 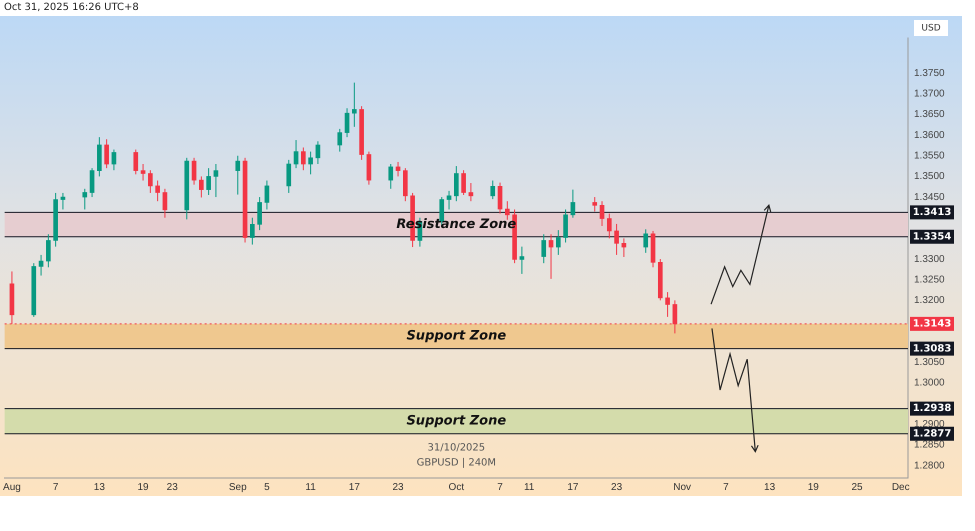 I want to click on y-tick-label: 1.2800, so click(x=930, y=466).